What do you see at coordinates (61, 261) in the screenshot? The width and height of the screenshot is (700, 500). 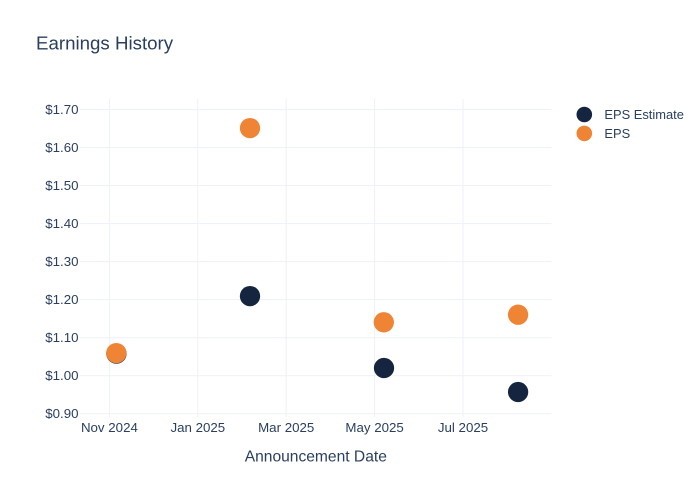 I see `svg-text: $1.30` at bounding box center [61, 261].